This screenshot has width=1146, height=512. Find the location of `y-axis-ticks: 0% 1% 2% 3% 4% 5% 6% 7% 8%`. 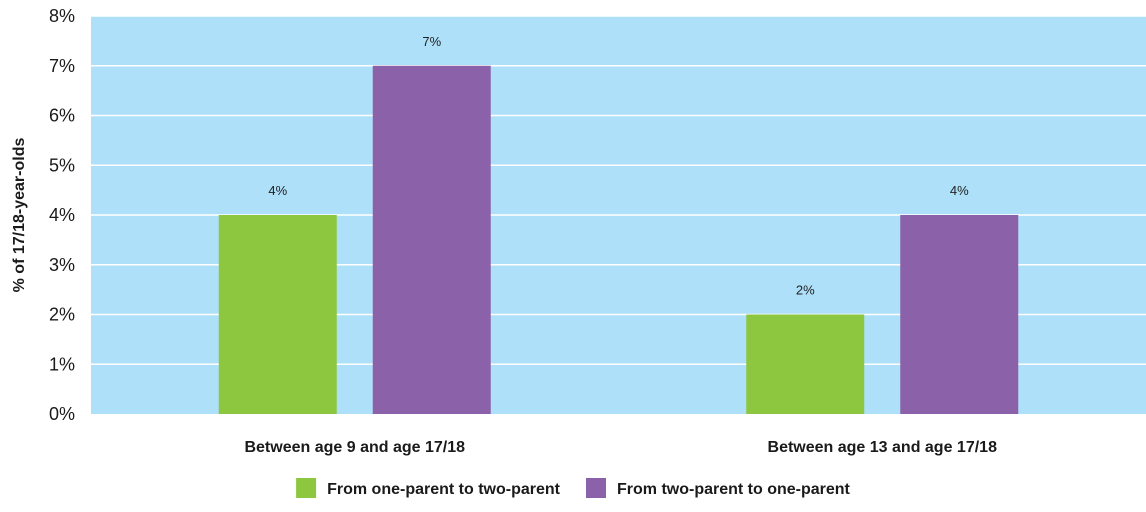

y-axis-ticks: 0% 1% 2% 3% 4% 5% 6% 7% 8% is located at coordinates (62, 215).